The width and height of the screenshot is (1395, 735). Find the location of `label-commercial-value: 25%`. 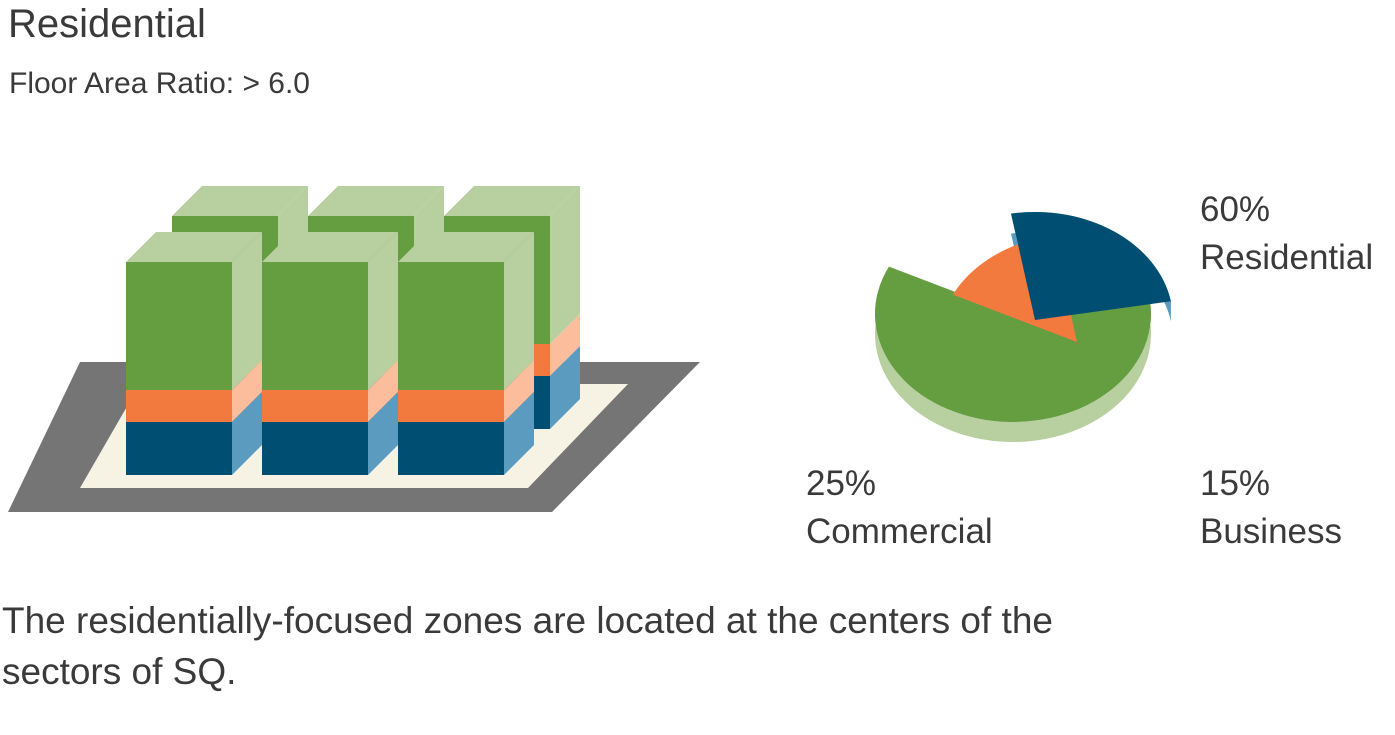

label-commercial-value: 25% is located at coordinates (841, 483).